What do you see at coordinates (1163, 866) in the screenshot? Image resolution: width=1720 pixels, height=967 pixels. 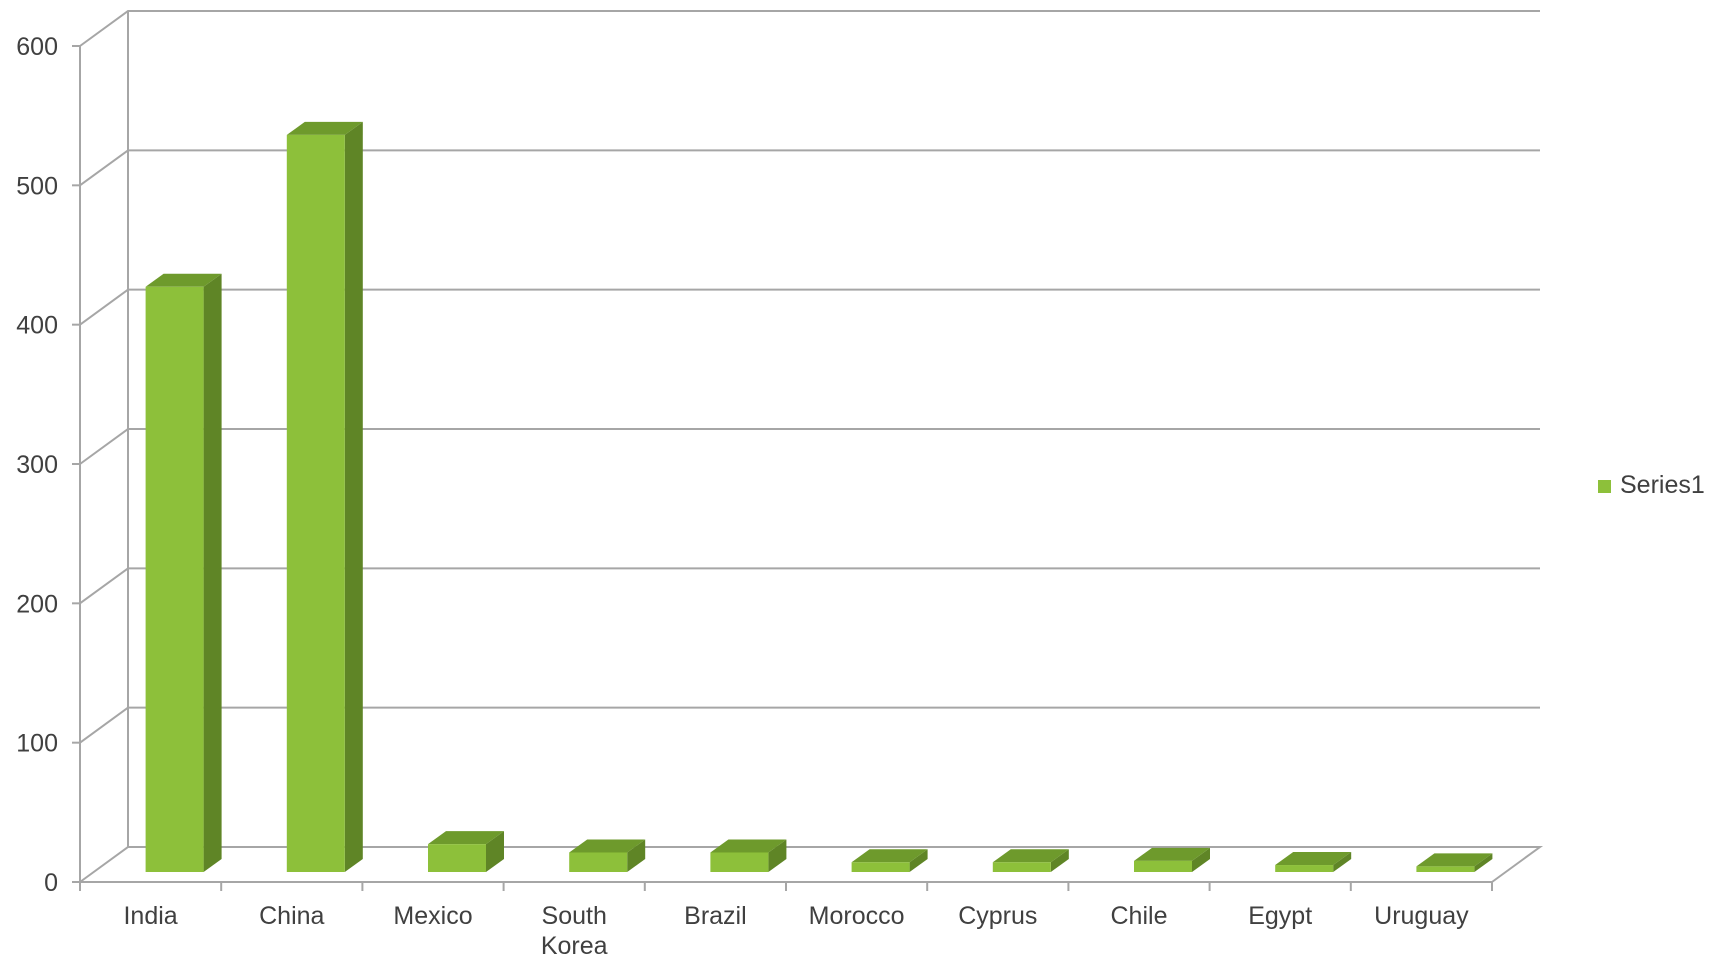 I see `bar-chile` at bounding box center [1163, 866].